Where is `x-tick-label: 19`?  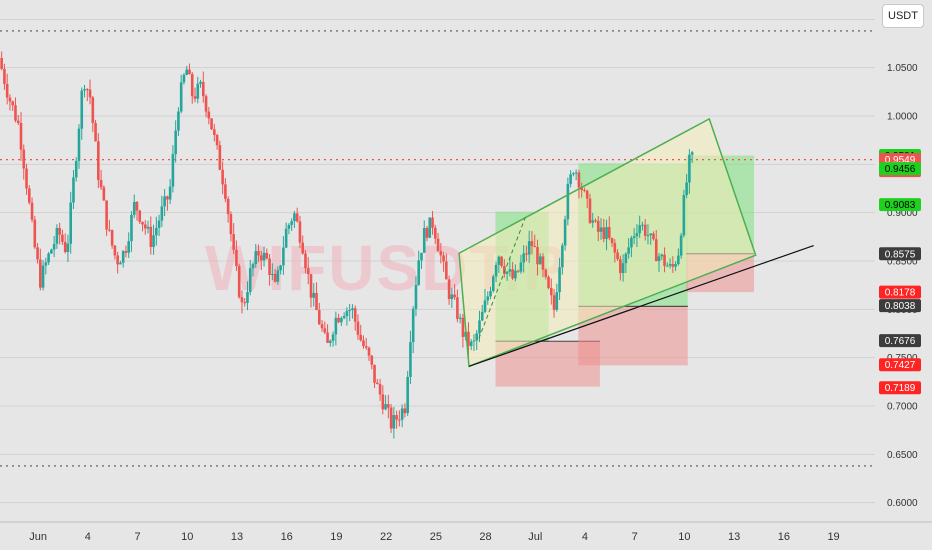 x-tick-label: 19 is located at coordinates (833, 537).